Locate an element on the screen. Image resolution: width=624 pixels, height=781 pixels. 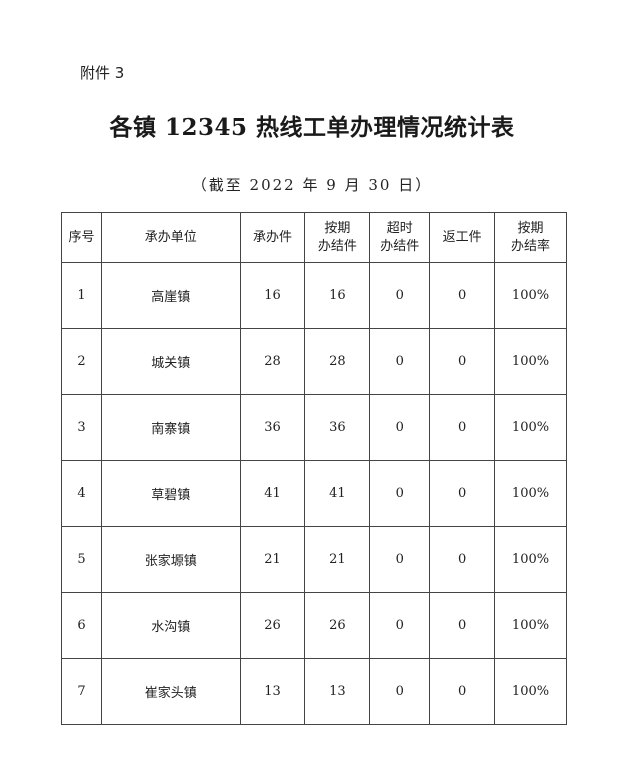
table-header-row: 序号 承办单位 承办件 按期 办结件 超时 办结件 返工件 按期 办结率 is located at coordinates (314, 237).